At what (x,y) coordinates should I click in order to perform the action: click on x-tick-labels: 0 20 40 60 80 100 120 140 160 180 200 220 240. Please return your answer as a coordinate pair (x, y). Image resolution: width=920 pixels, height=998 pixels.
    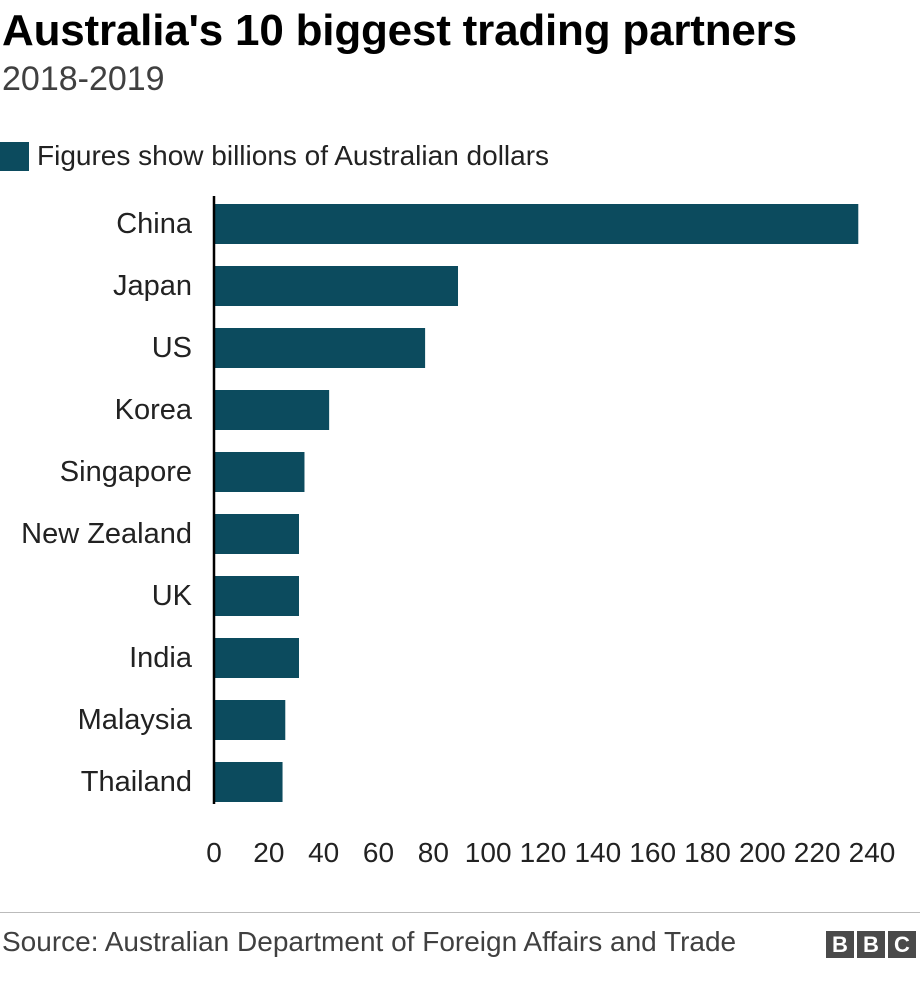
    Looking at the image, I should click on (550, 852).